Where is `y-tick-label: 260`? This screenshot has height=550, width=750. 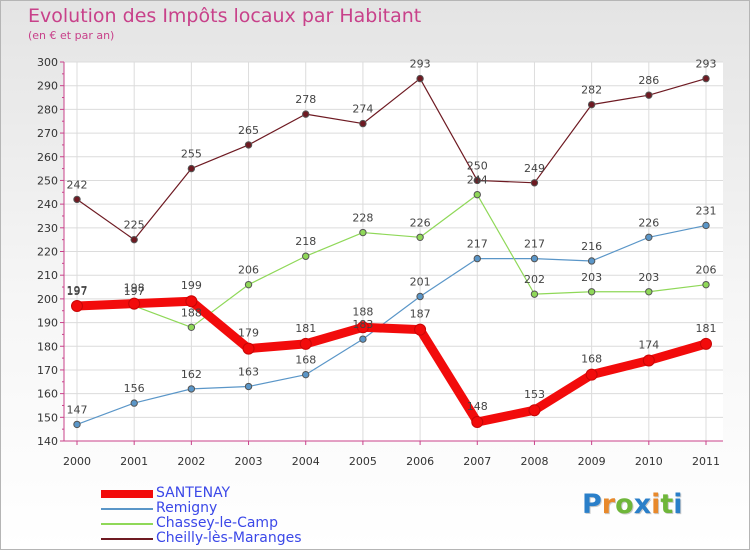
y-tick-label: 260 is located at coordinates (47, 157).